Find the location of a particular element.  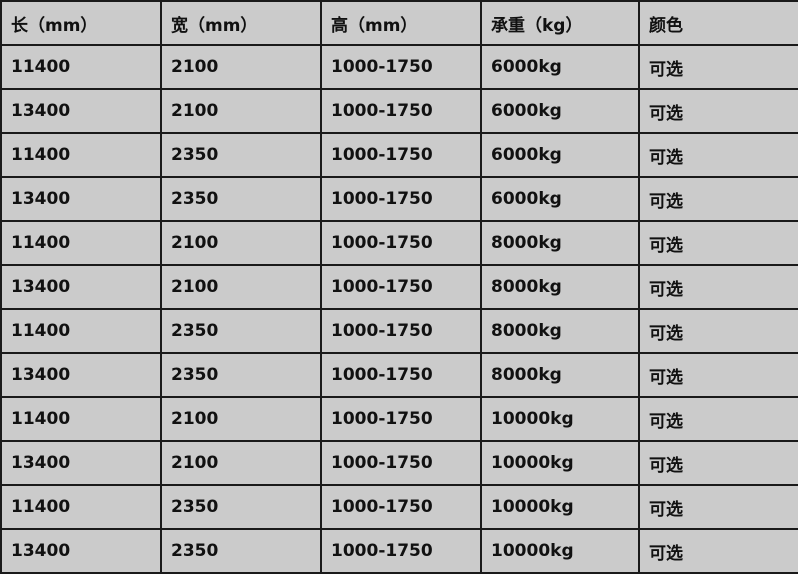

table-row: 13400 2350 1000-1750 6000kg 可选 is located at coordinates (399, 199).